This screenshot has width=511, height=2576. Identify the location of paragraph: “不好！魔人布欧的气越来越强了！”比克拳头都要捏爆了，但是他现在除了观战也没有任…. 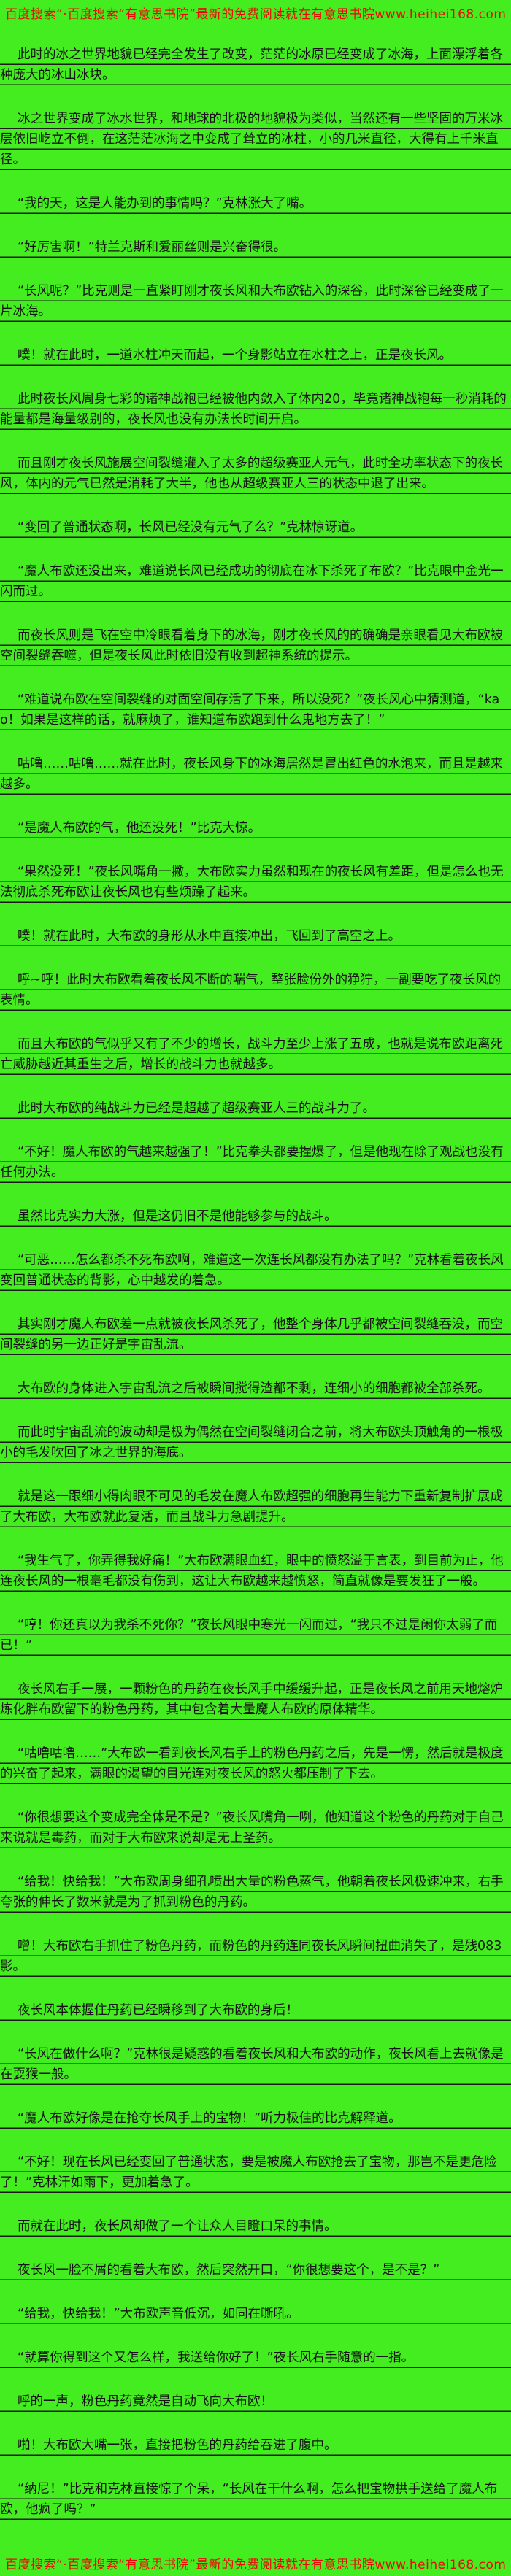
(255, 1162).